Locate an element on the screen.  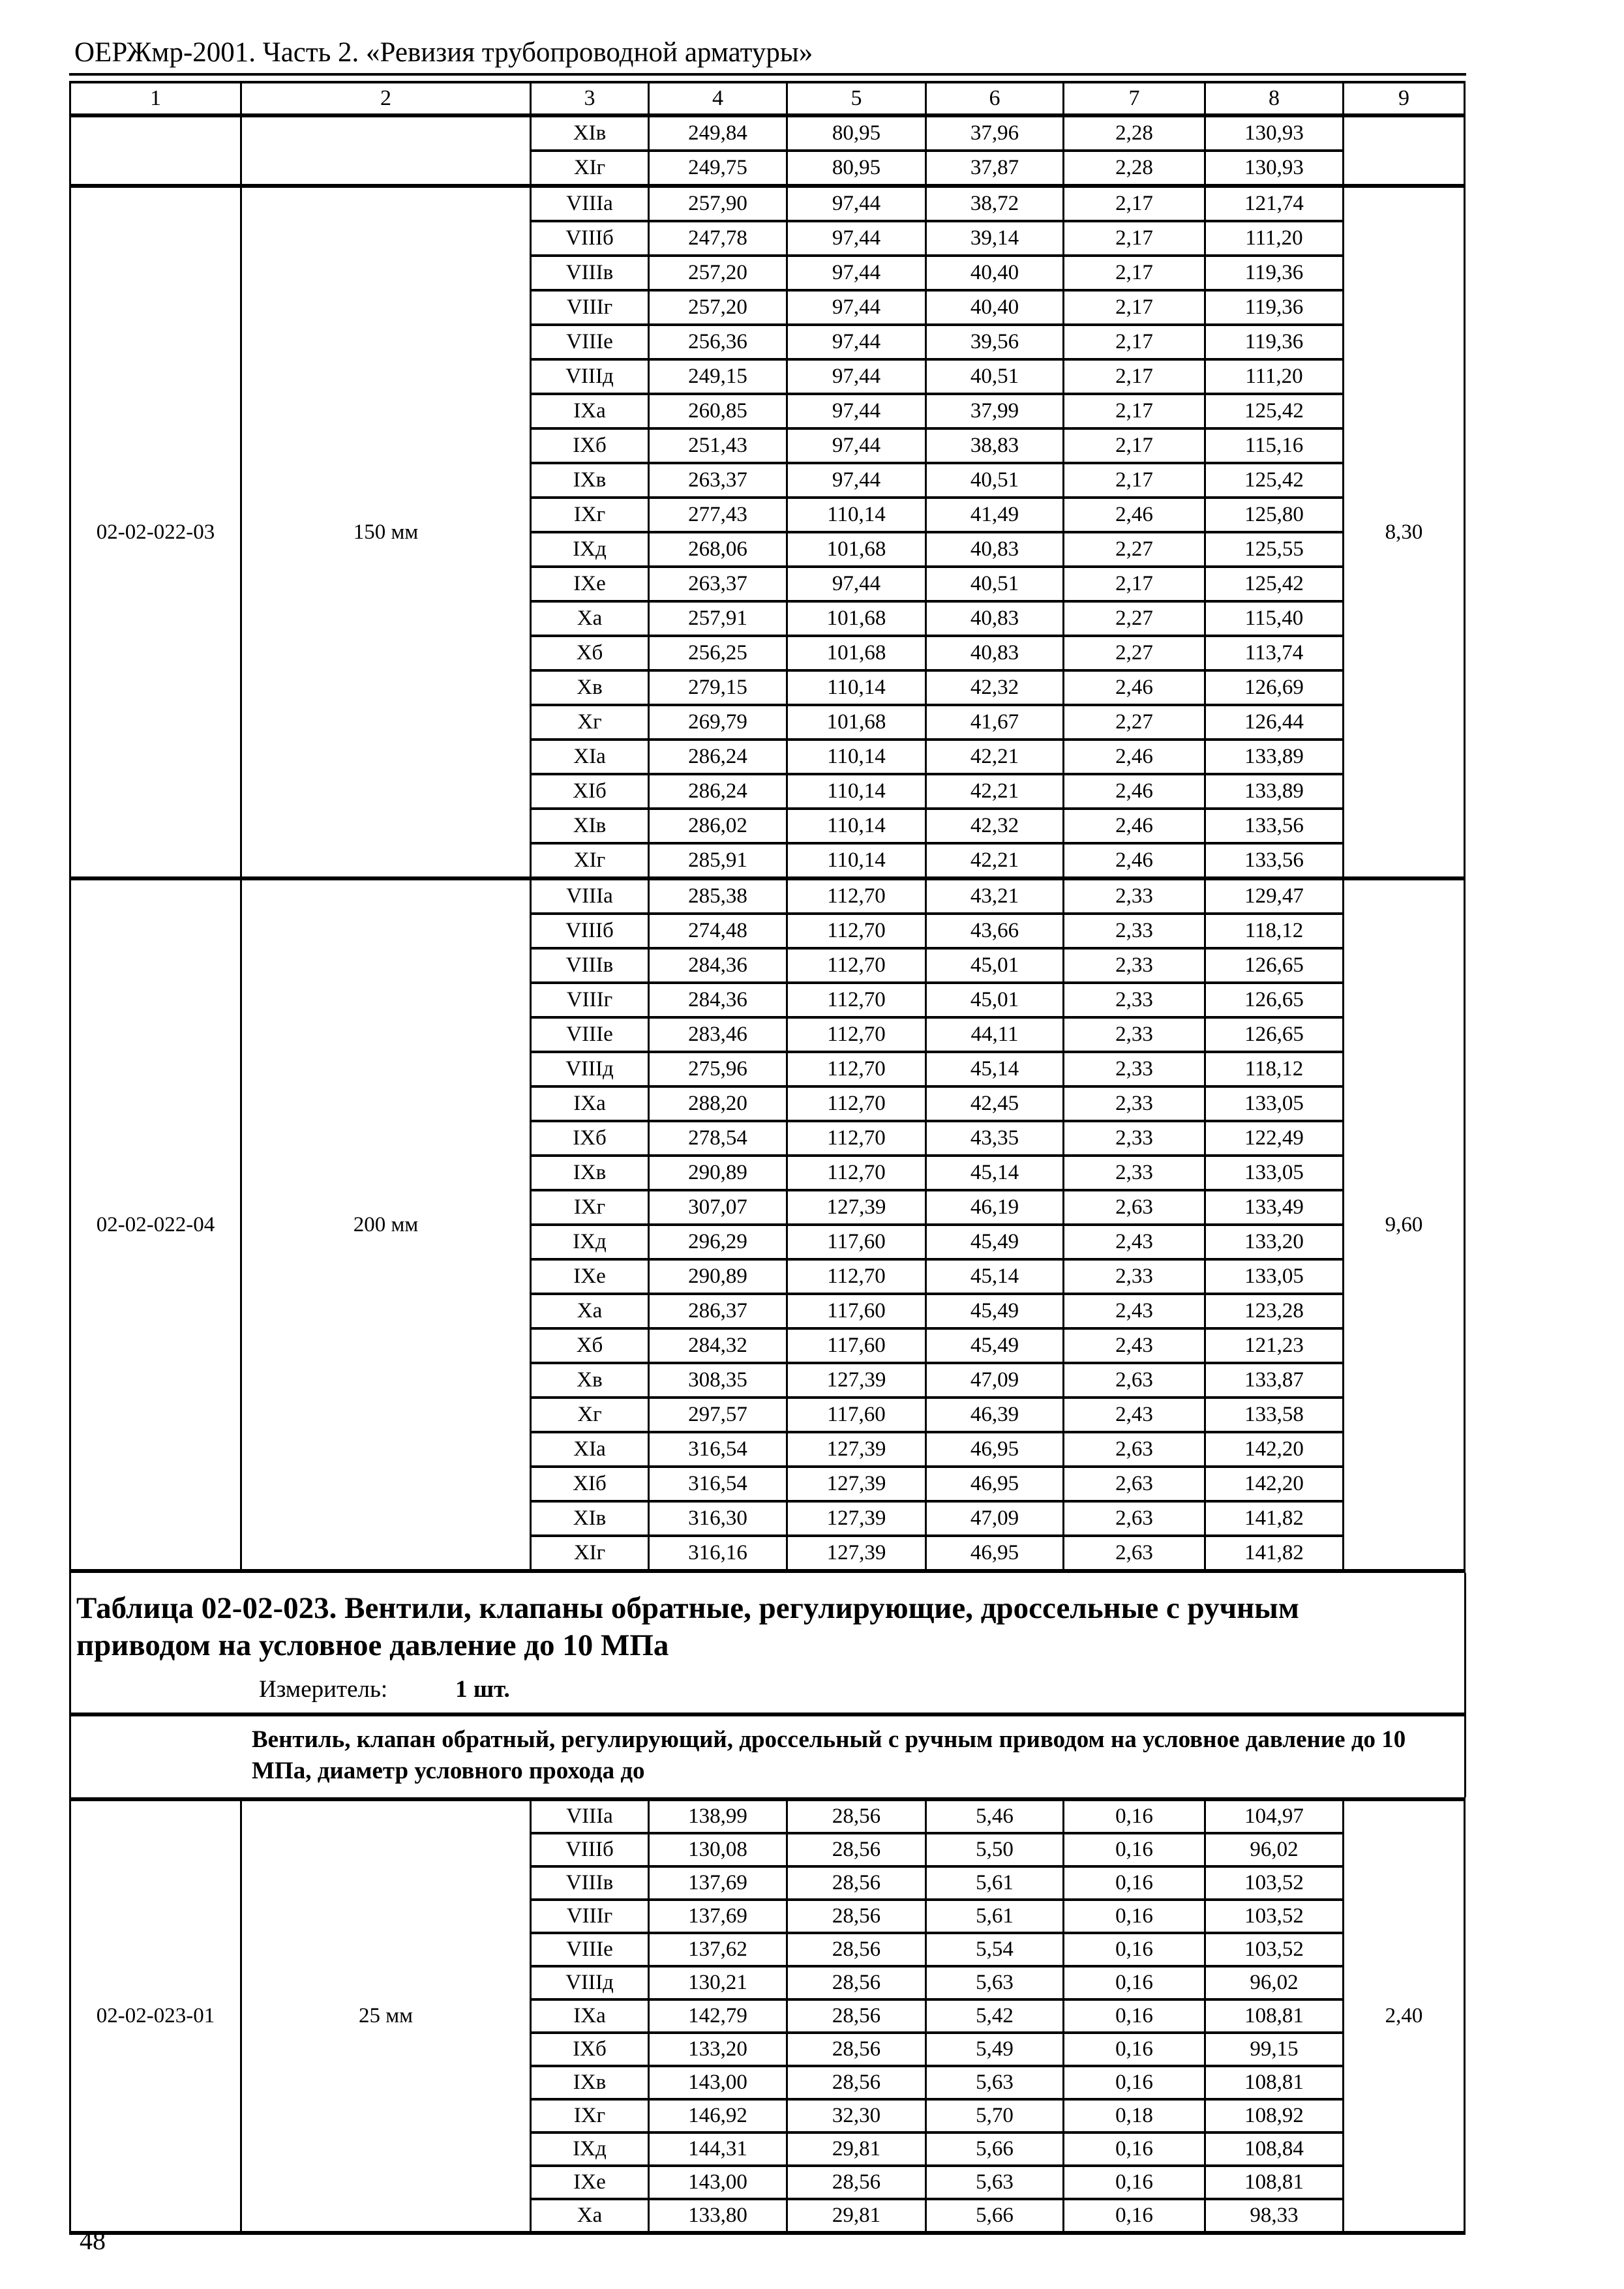
table-row: VIIIб 274,48 112,70 43,66 2,33 118,12 is located at coordinates (767, 931).